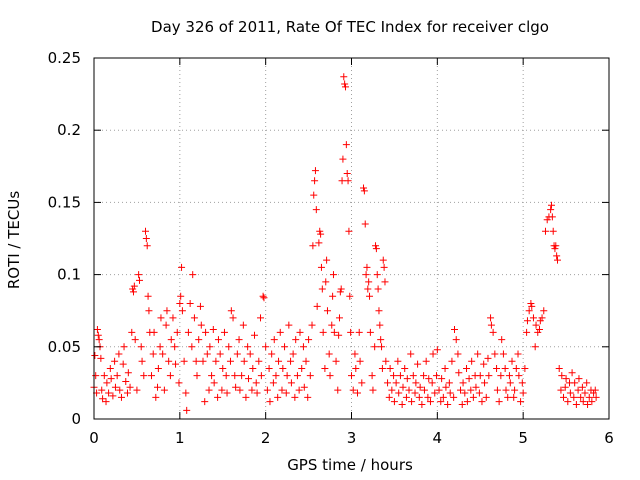 The width and height of the screenshot is (640, 480). What do you see at coordinates (180, 438) in the screenshot?
I see `x-tick-label: 1` at bounding box center [180, 438].